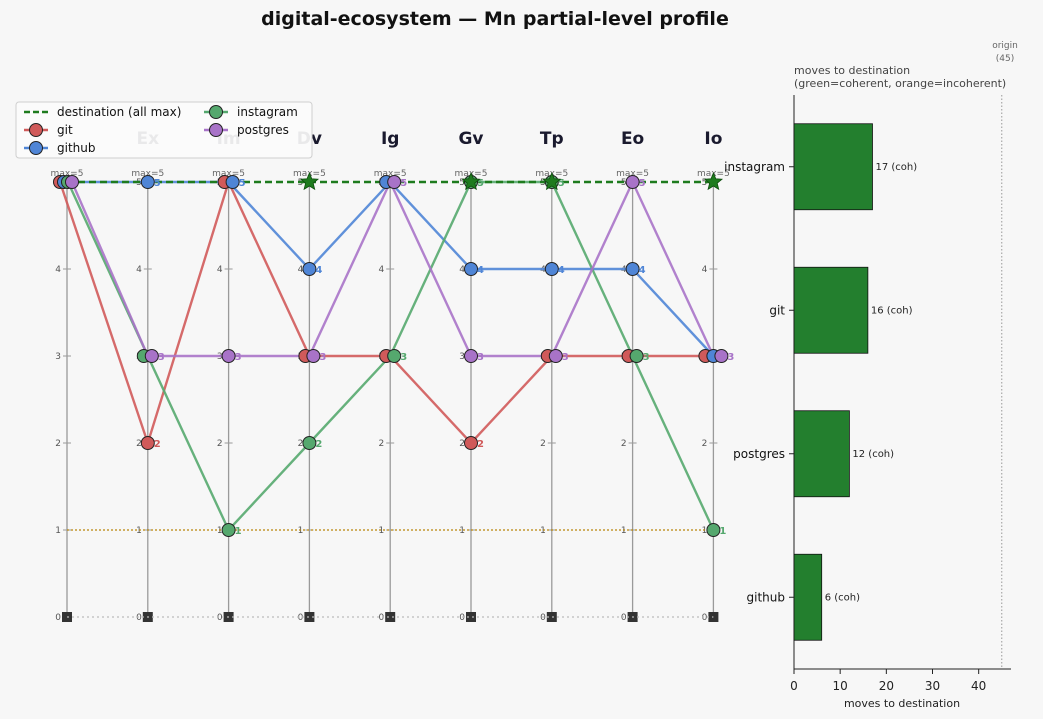 This screenshot has width=1043, height=719. I want to click on bar-instagram, so click(833, 167).